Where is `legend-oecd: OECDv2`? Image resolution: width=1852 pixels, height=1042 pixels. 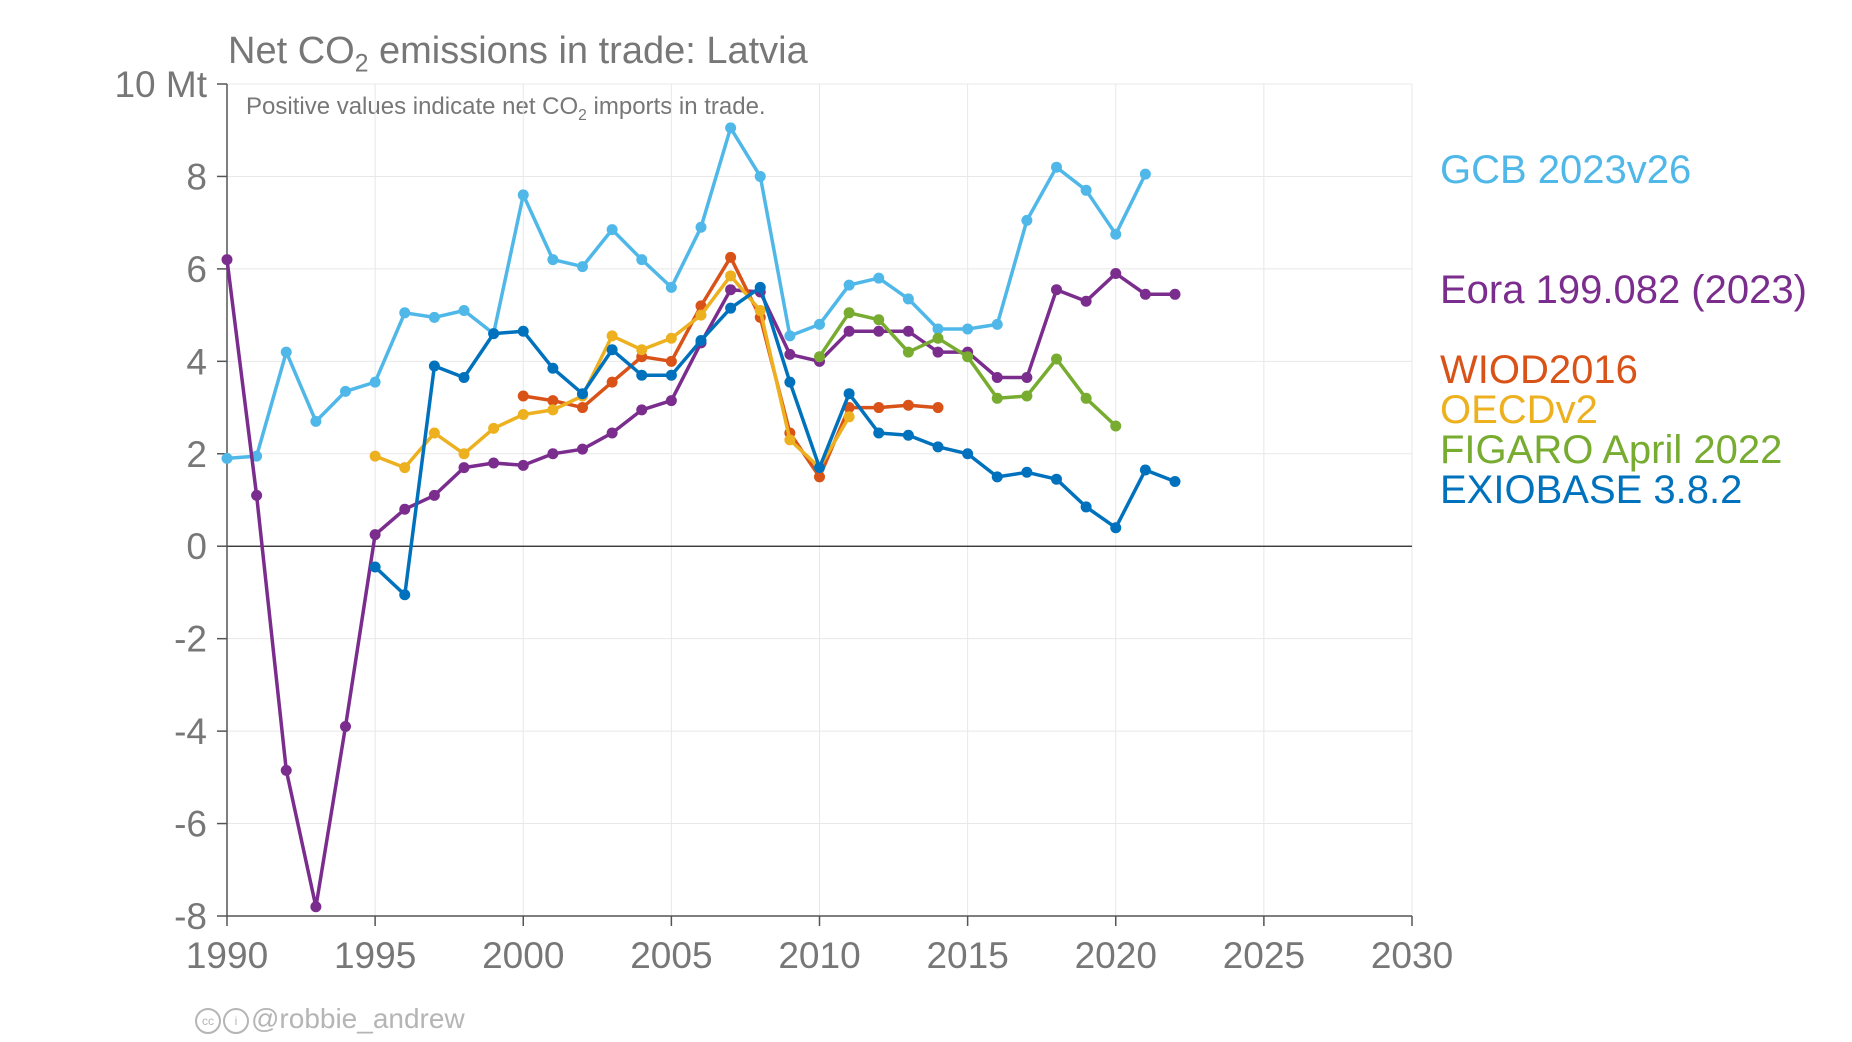 legend-oecd: OECDv2 is located at coordinates (1519, 410).